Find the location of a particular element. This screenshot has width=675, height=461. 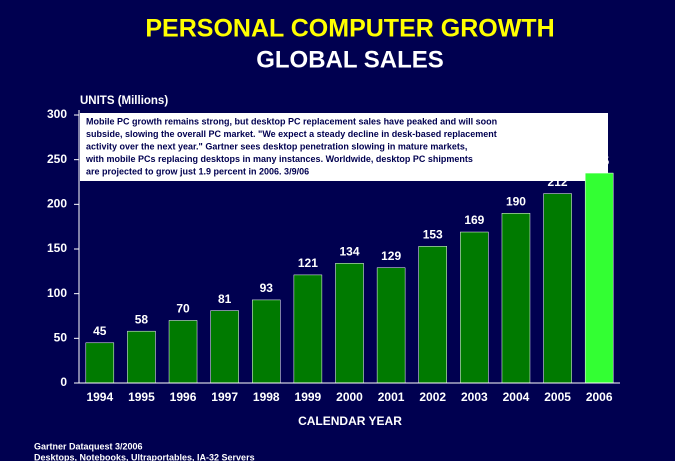

data-label: 134 is located at coordinates (349, 251).